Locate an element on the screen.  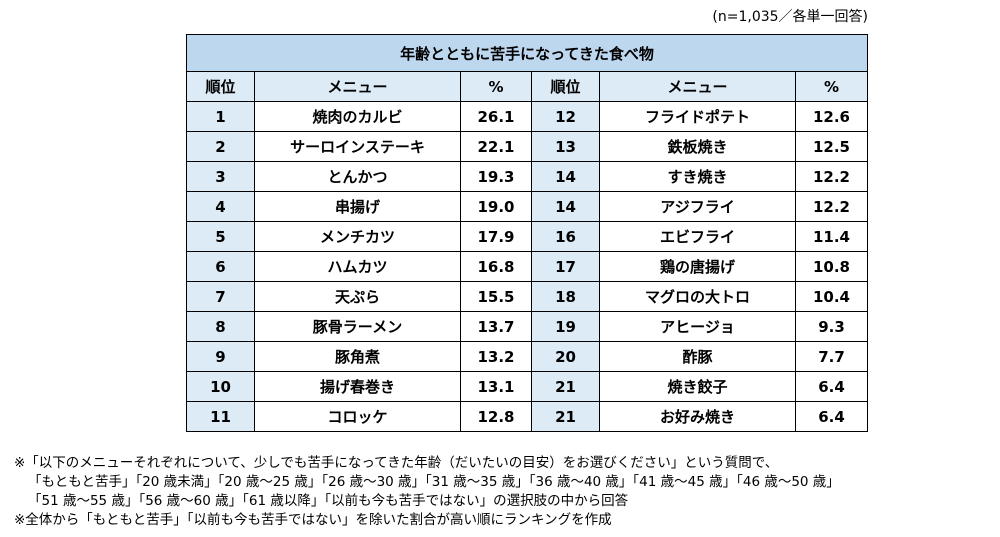
menu-cell: アヒージョ is located at coordinates (697, 326).